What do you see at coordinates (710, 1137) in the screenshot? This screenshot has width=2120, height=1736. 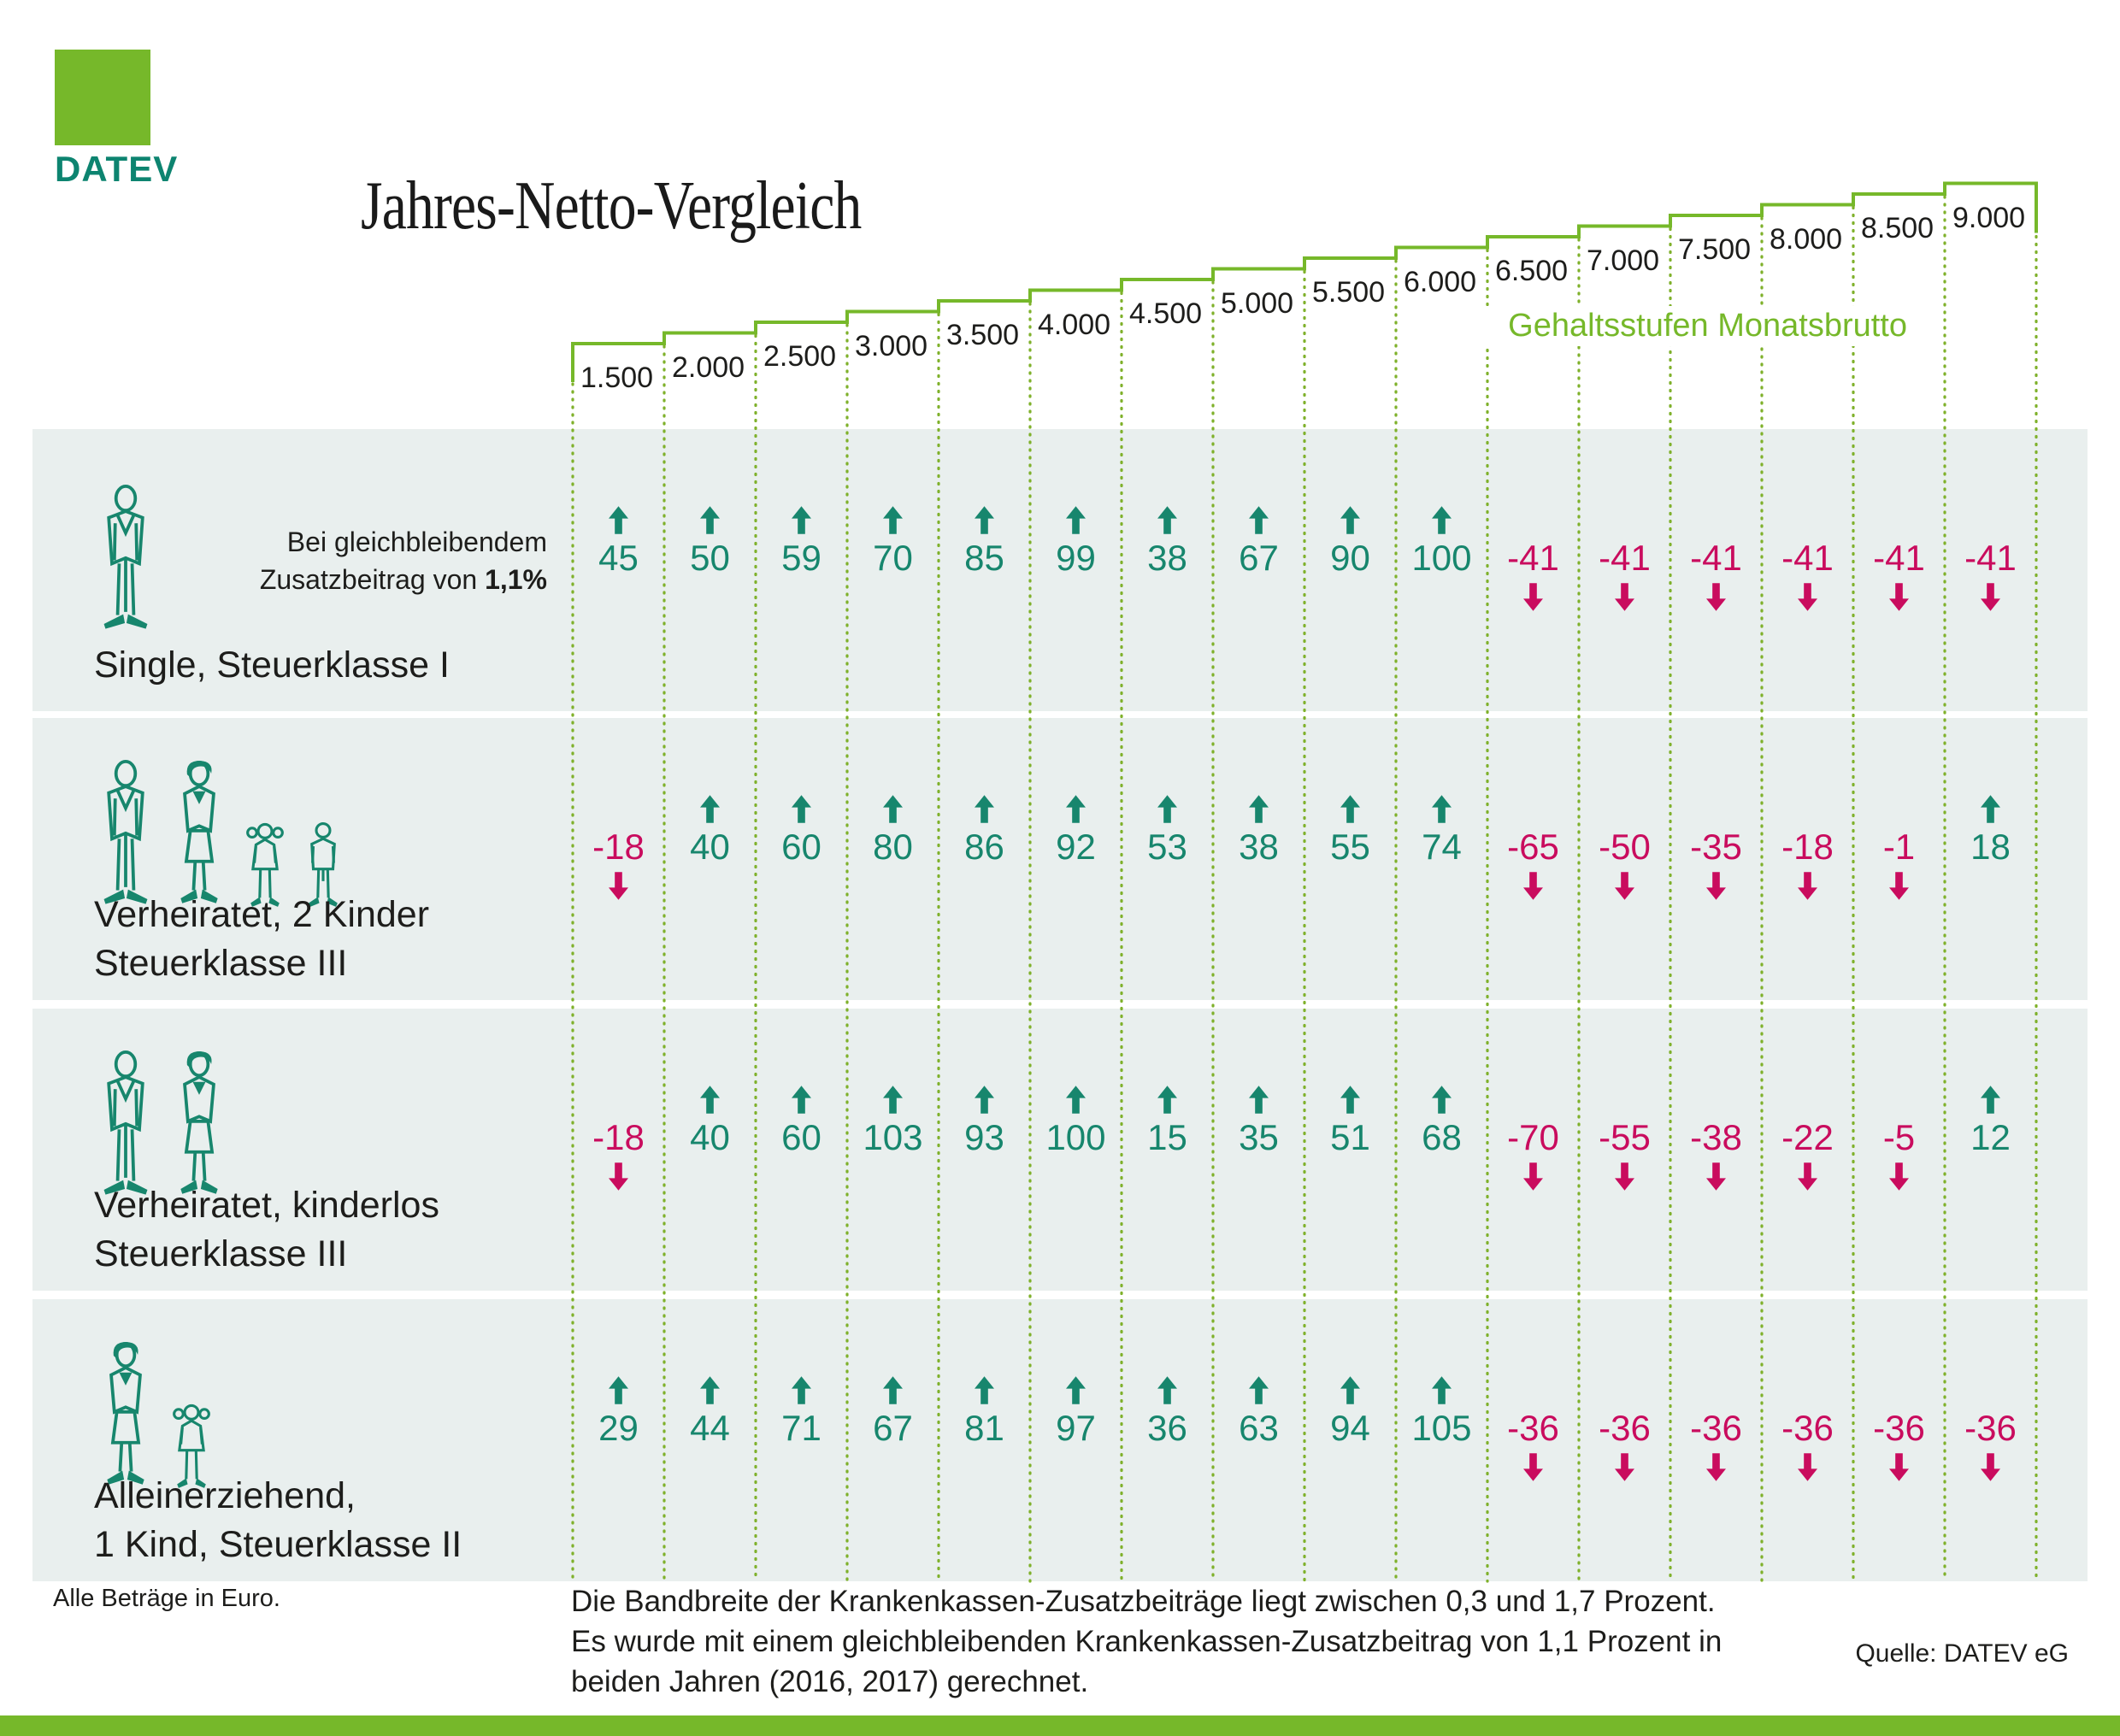 I see `net-difference-value: 40` at bounding box center [710, 1137].